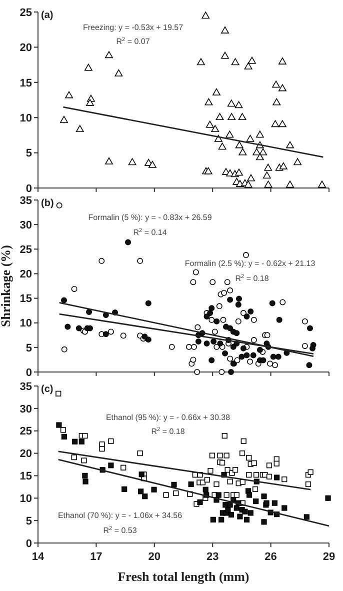 This screenshot has width=343, height=591. I want to click on chart-title: (b), so click(47, 203).